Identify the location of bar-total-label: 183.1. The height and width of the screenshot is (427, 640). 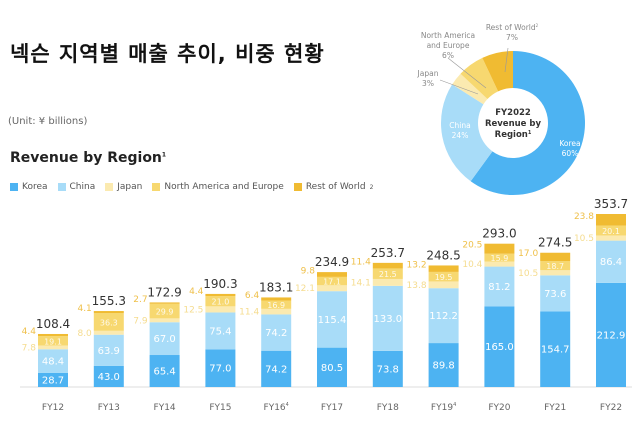
(276, 287).